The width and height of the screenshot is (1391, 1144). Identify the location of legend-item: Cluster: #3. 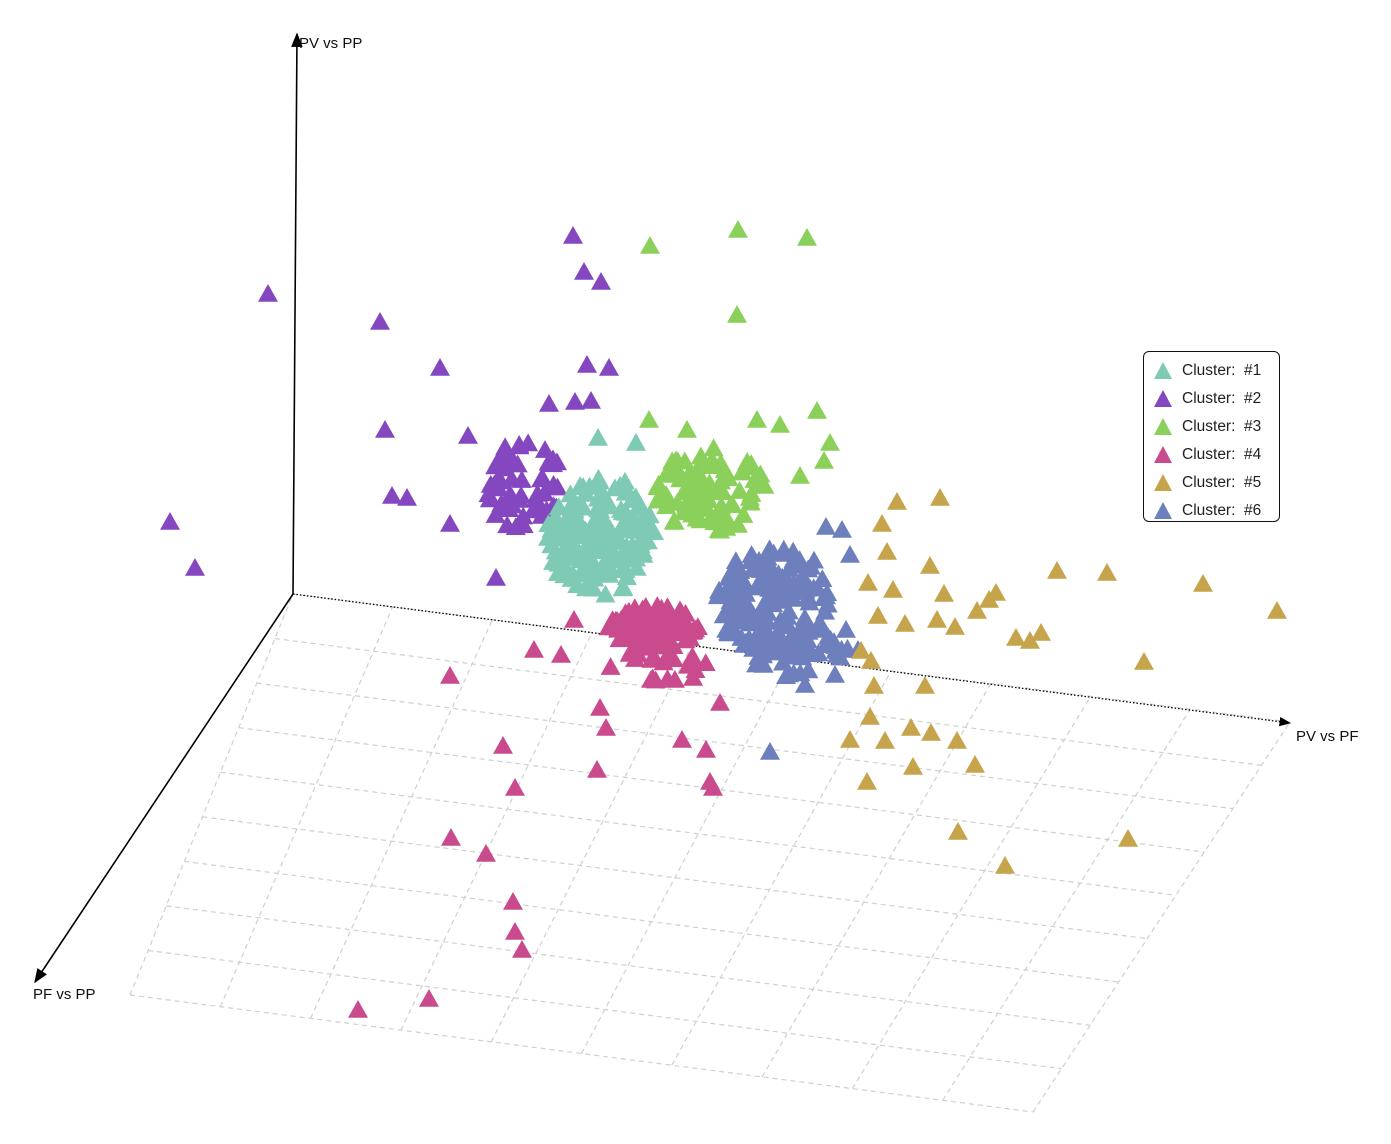
(1215, 427).